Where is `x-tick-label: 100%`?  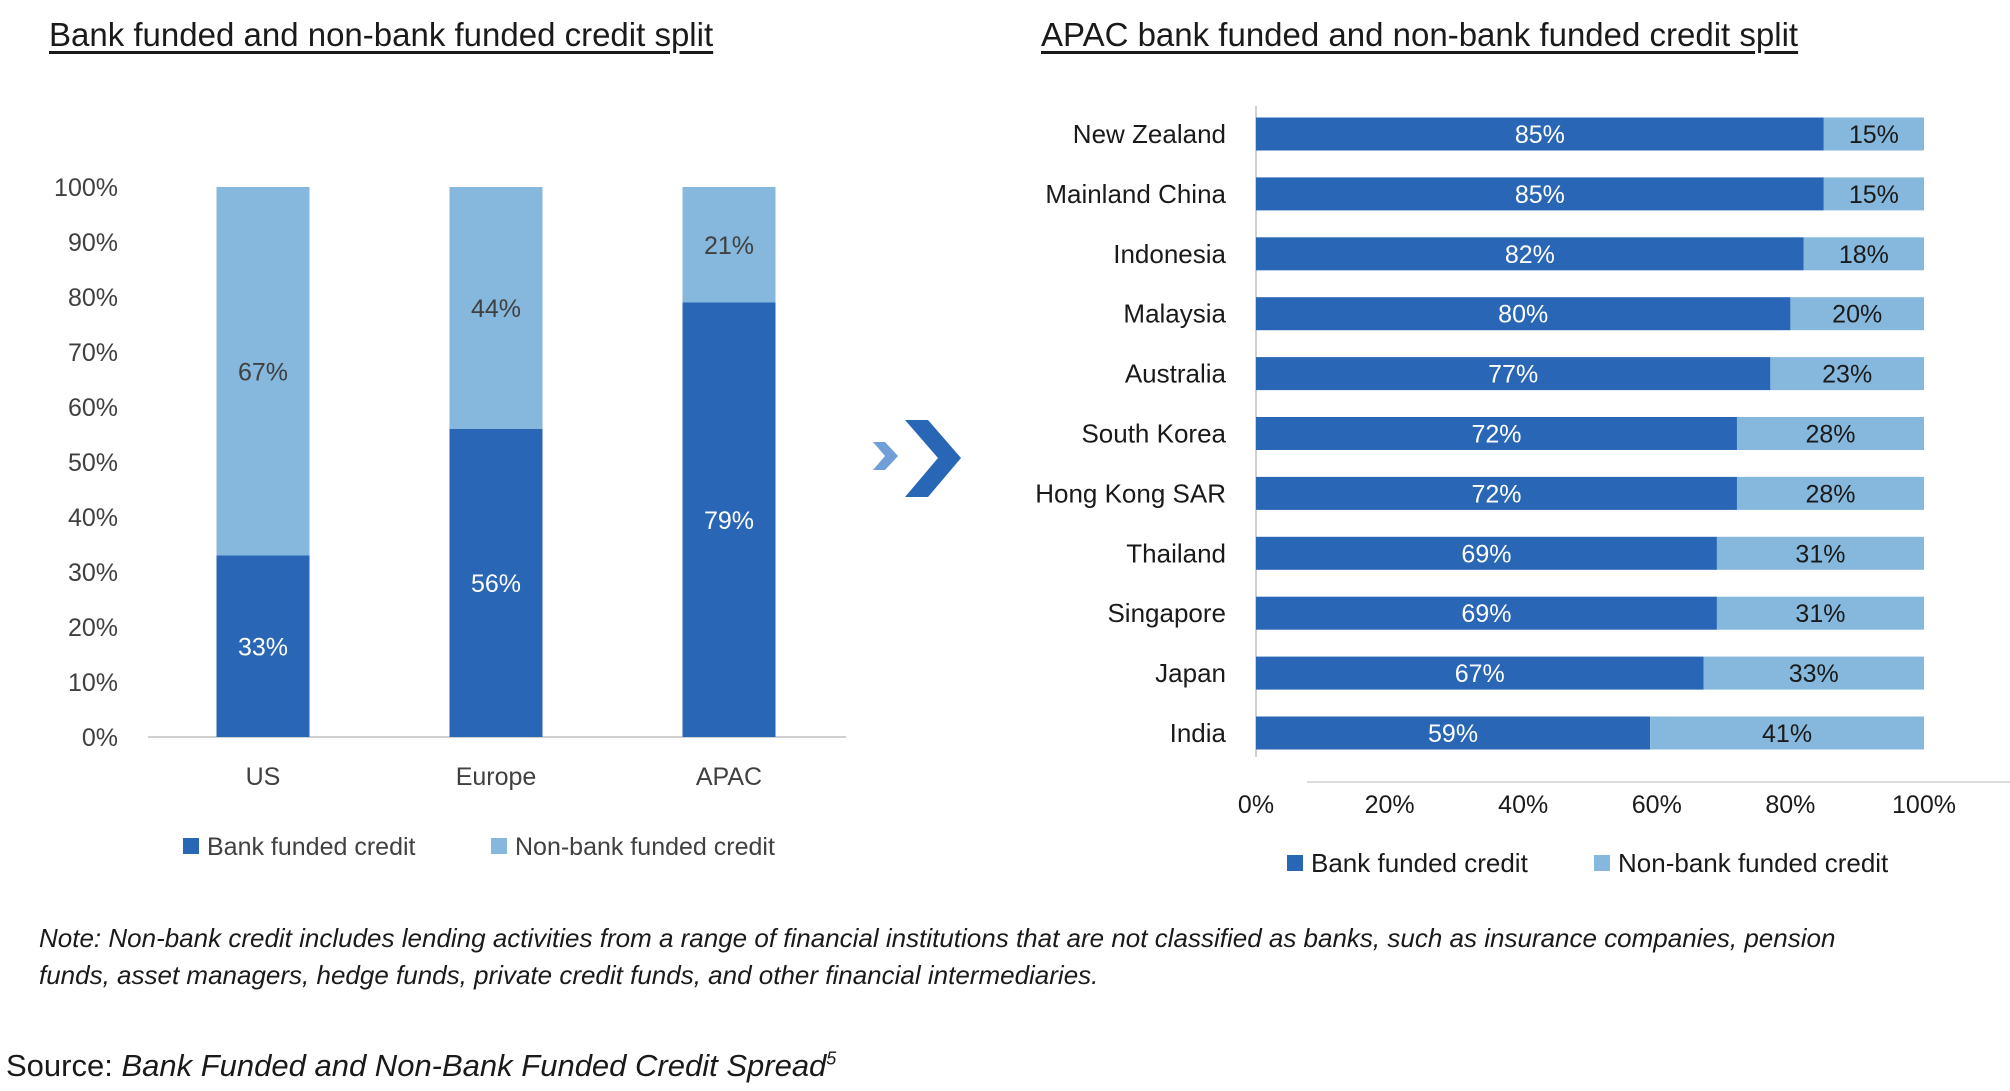 x-tick-label: 100% is located at coordinates (1924, 805).